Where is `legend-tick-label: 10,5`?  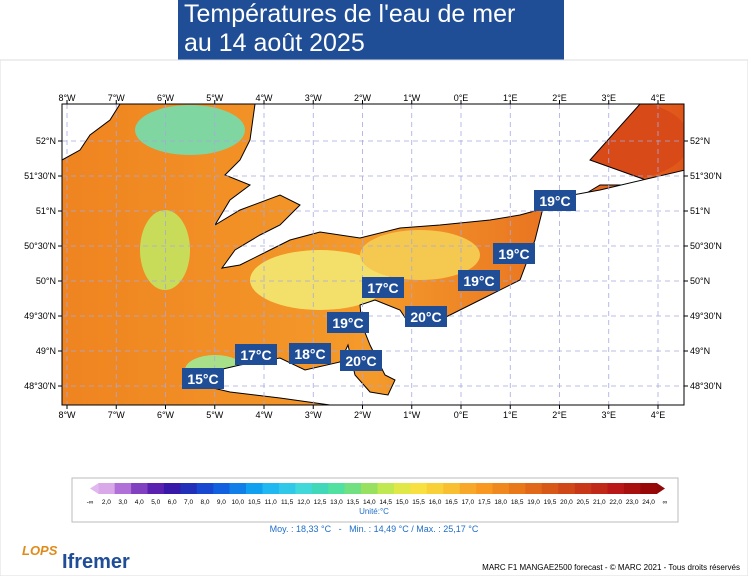
legend-tick-label: 10,5 is located at coordinates (254, 502).